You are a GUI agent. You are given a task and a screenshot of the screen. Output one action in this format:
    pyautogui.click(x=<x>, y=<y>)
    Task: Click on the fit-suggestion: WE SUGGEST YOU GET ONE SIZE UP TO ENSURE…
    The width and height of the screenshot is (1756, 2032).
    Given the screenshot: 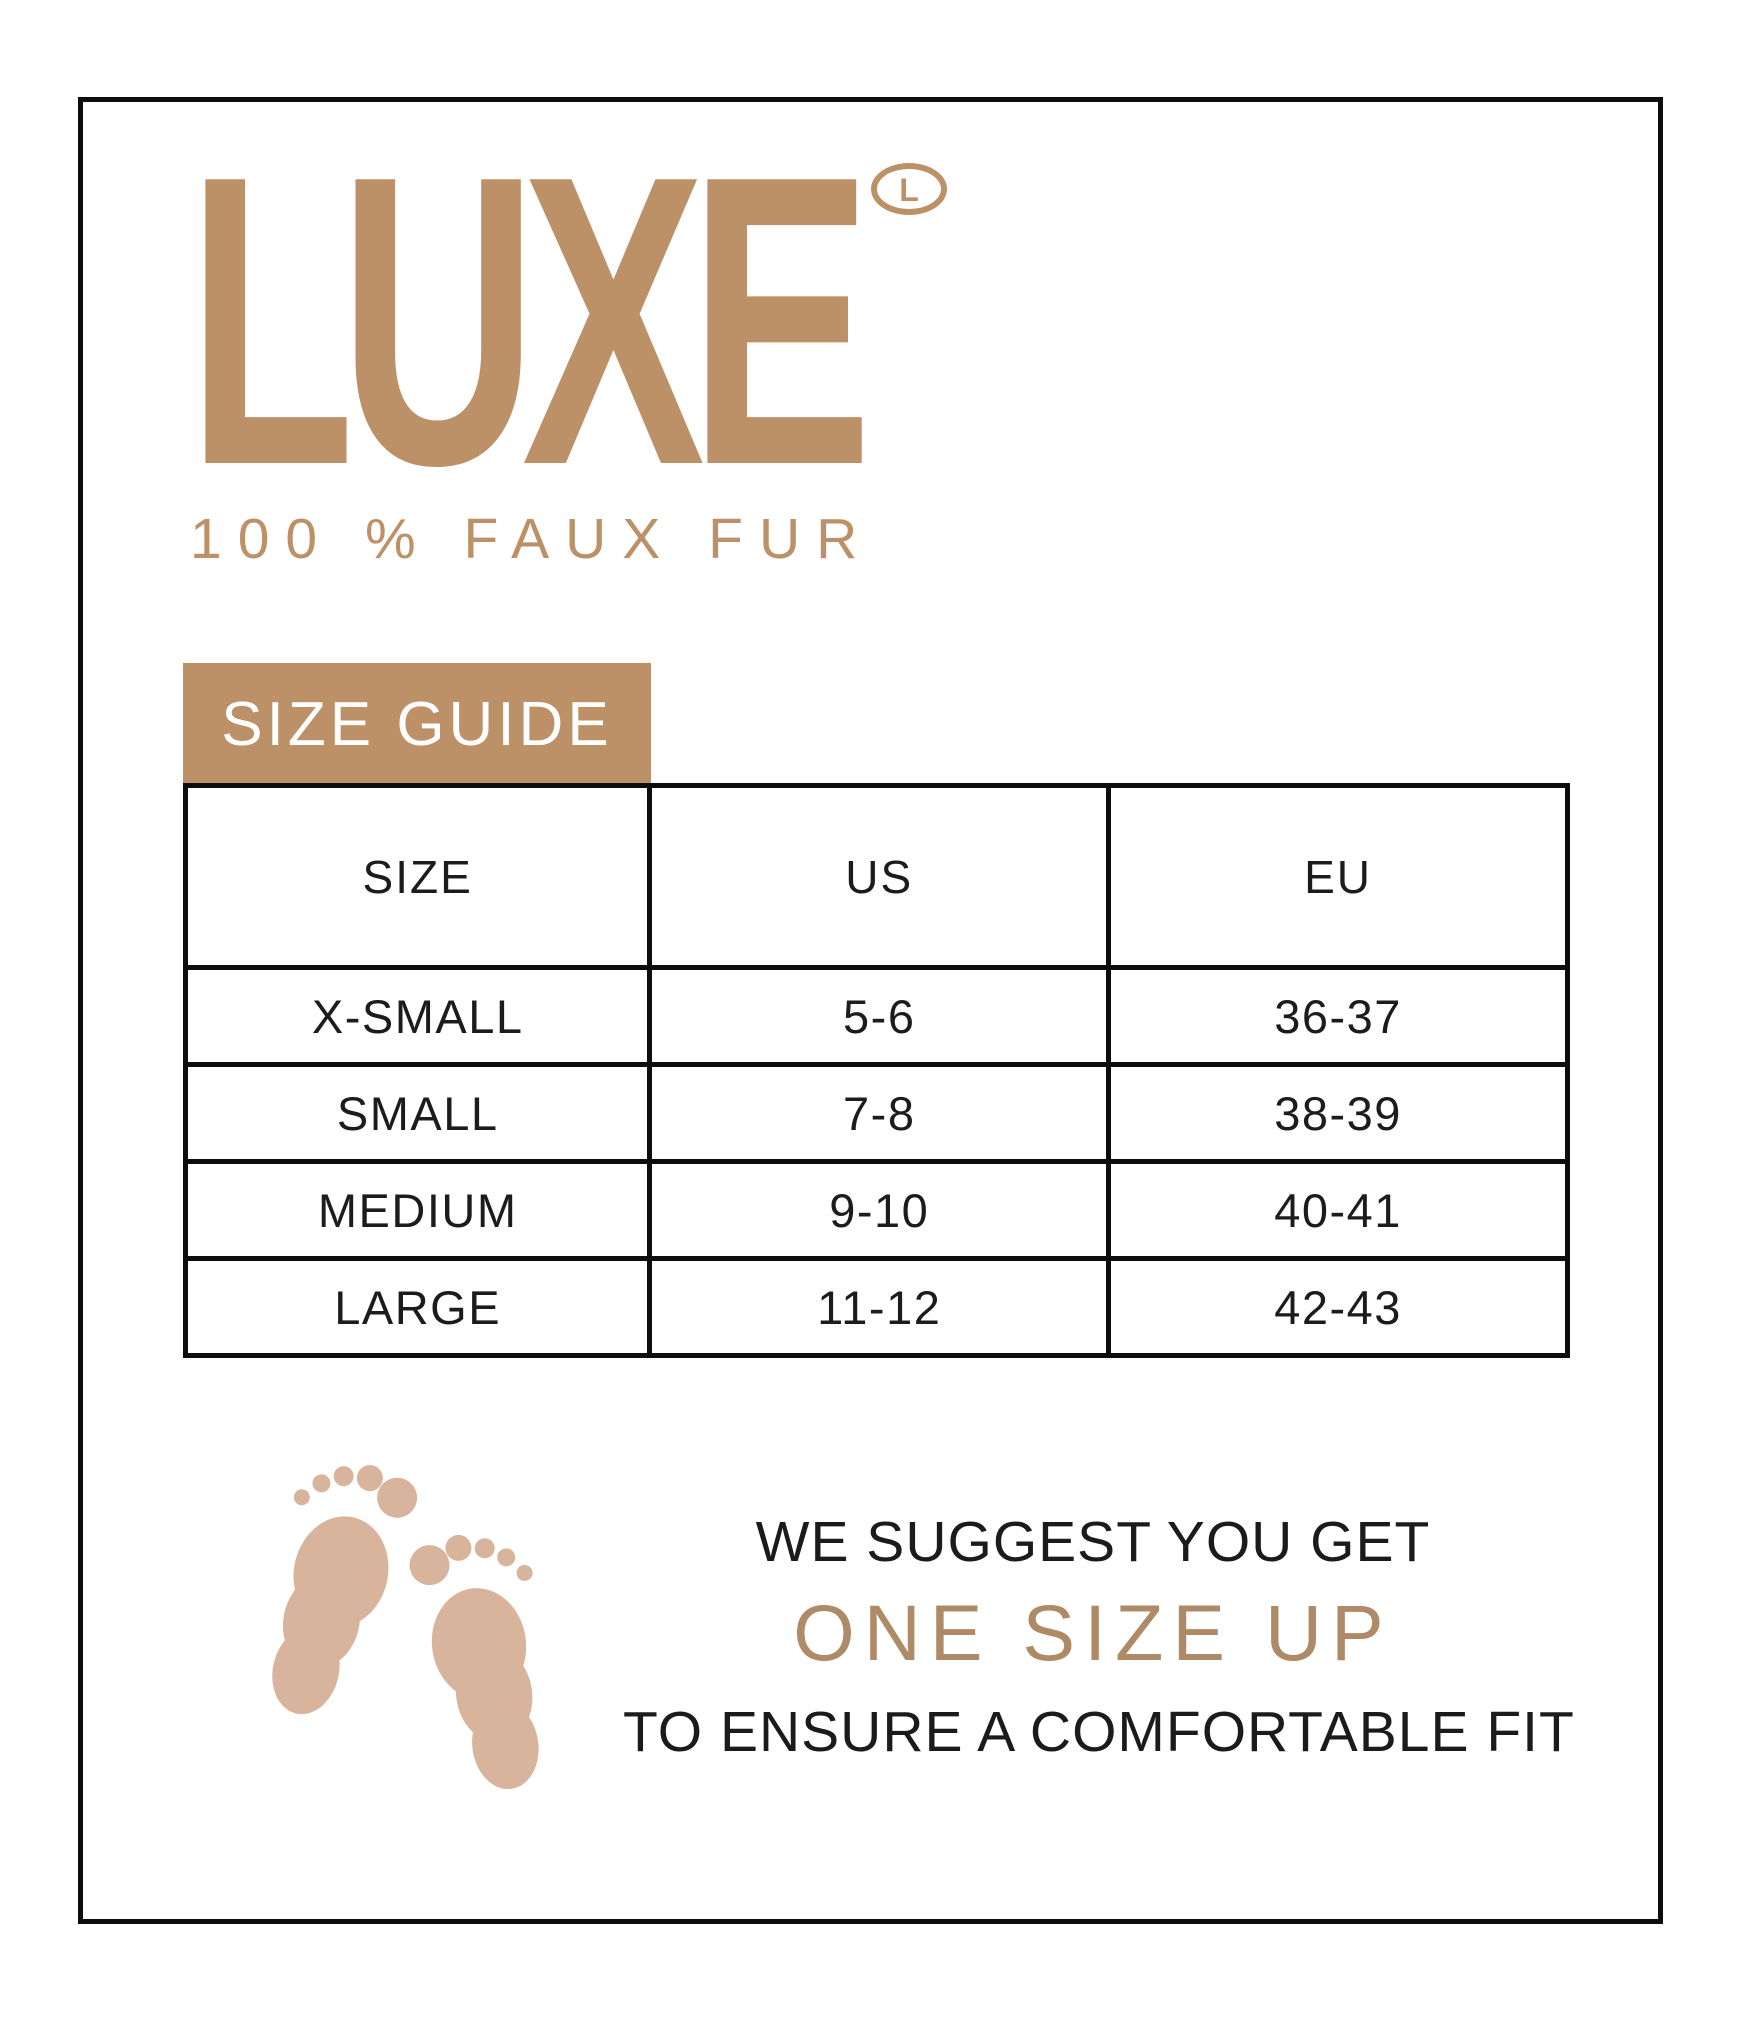 What is the action you would take?
    pyautogui.click(x=1099, y=1638)
    